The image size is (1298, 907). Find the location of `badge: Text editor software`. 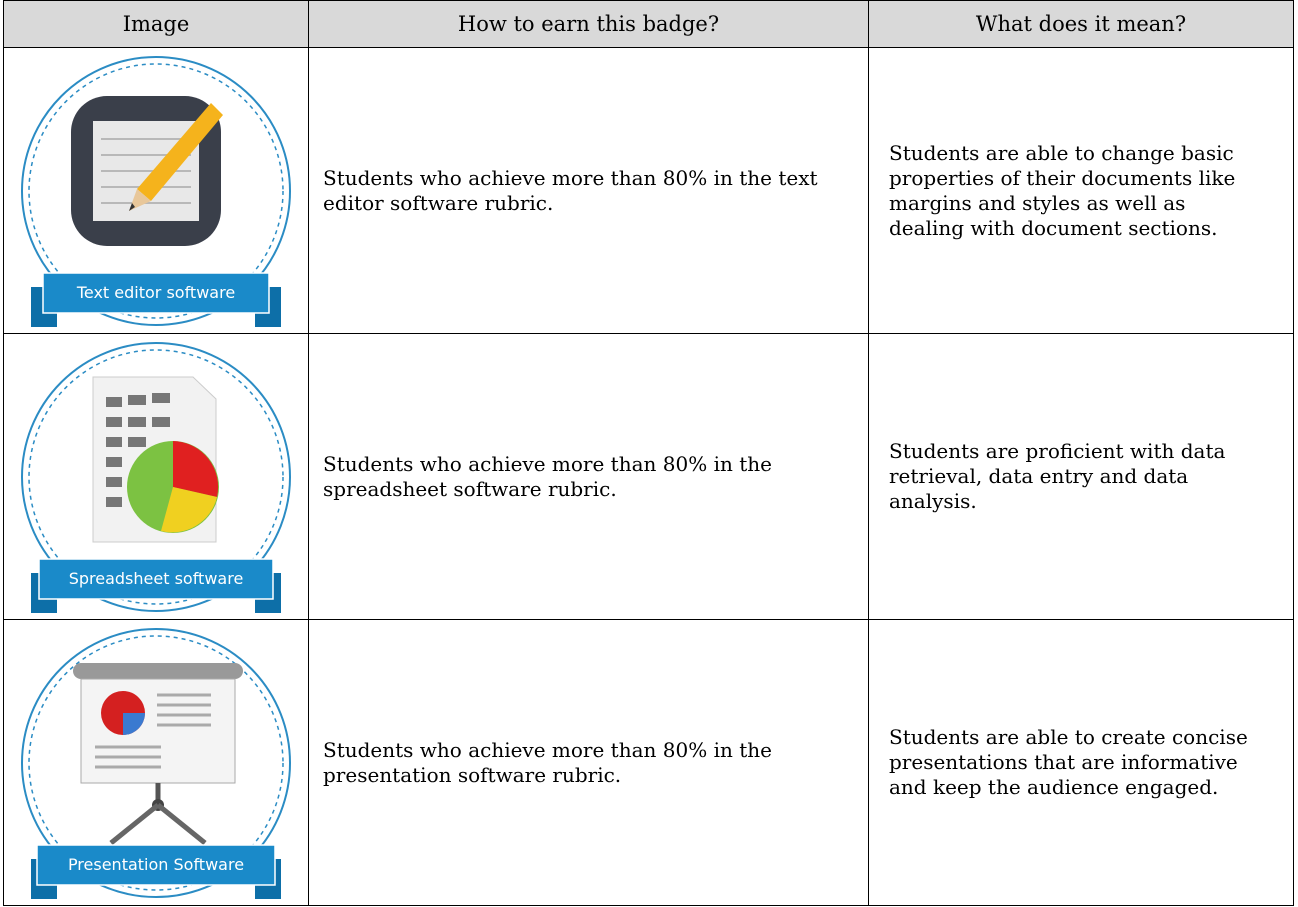

badge: Text editor software is located at coordinates (156, 191).